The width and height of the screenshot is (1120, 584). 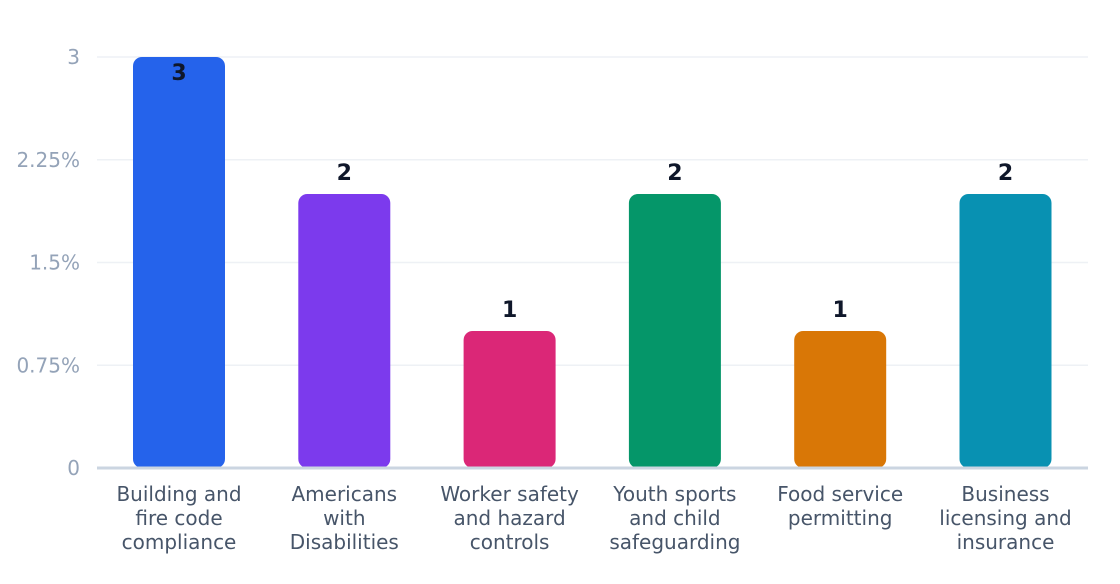 I want to click on x-category-label-line: Worker safety, so click(x=509, y=494).